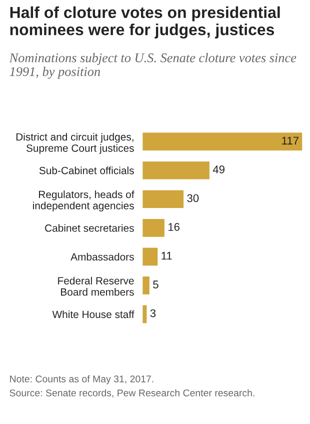  Describe the element at coordinates (86, 170) in the screenshot. I see `y-tick-label: Sub-Cabinet officials` at that location.